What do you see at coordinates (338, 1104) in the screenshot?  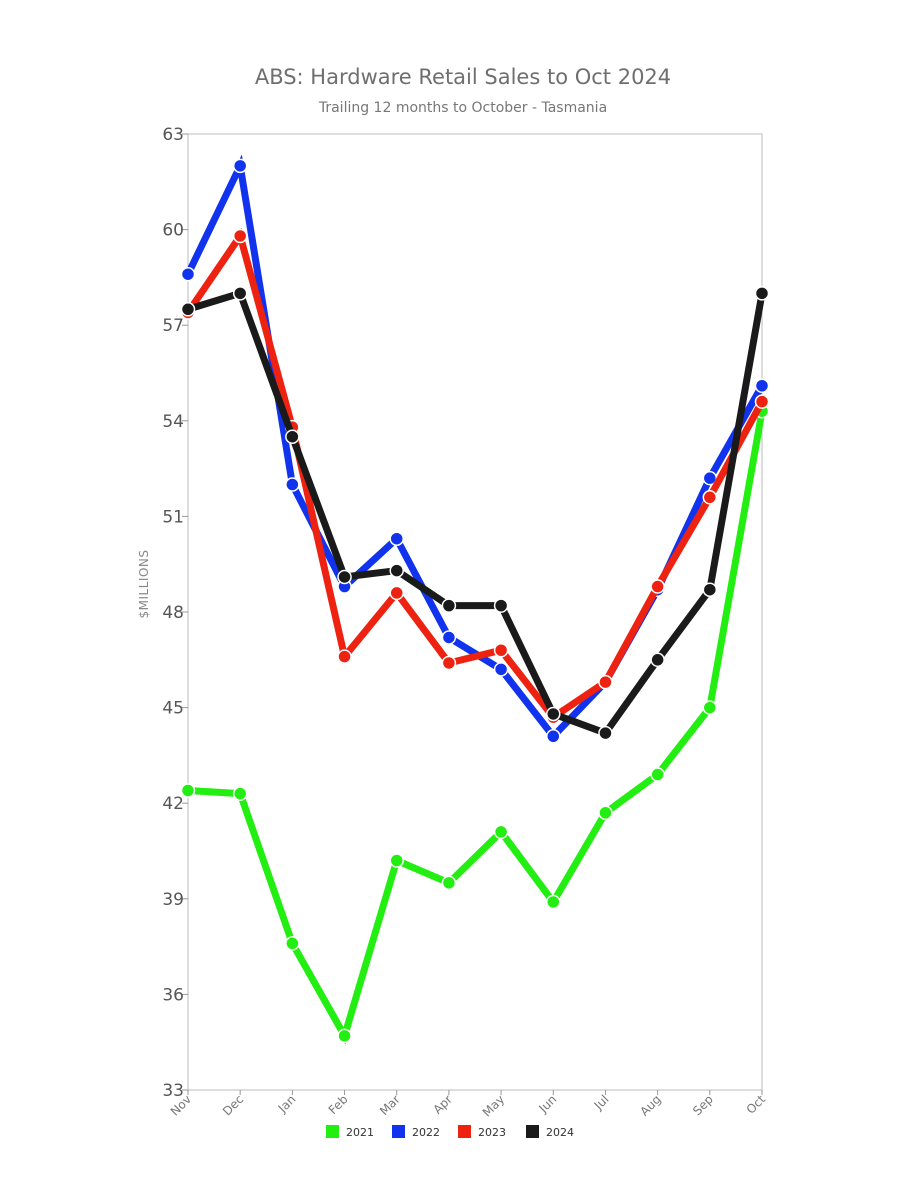 I see `x-tick-label: Feb` at bounding box center [338, 1104].